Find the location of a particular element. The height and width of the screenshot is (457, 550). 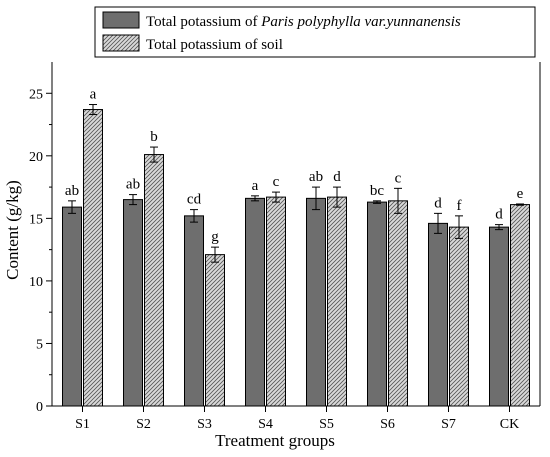

bar-series2-CK is located at coordinates (520, 305).